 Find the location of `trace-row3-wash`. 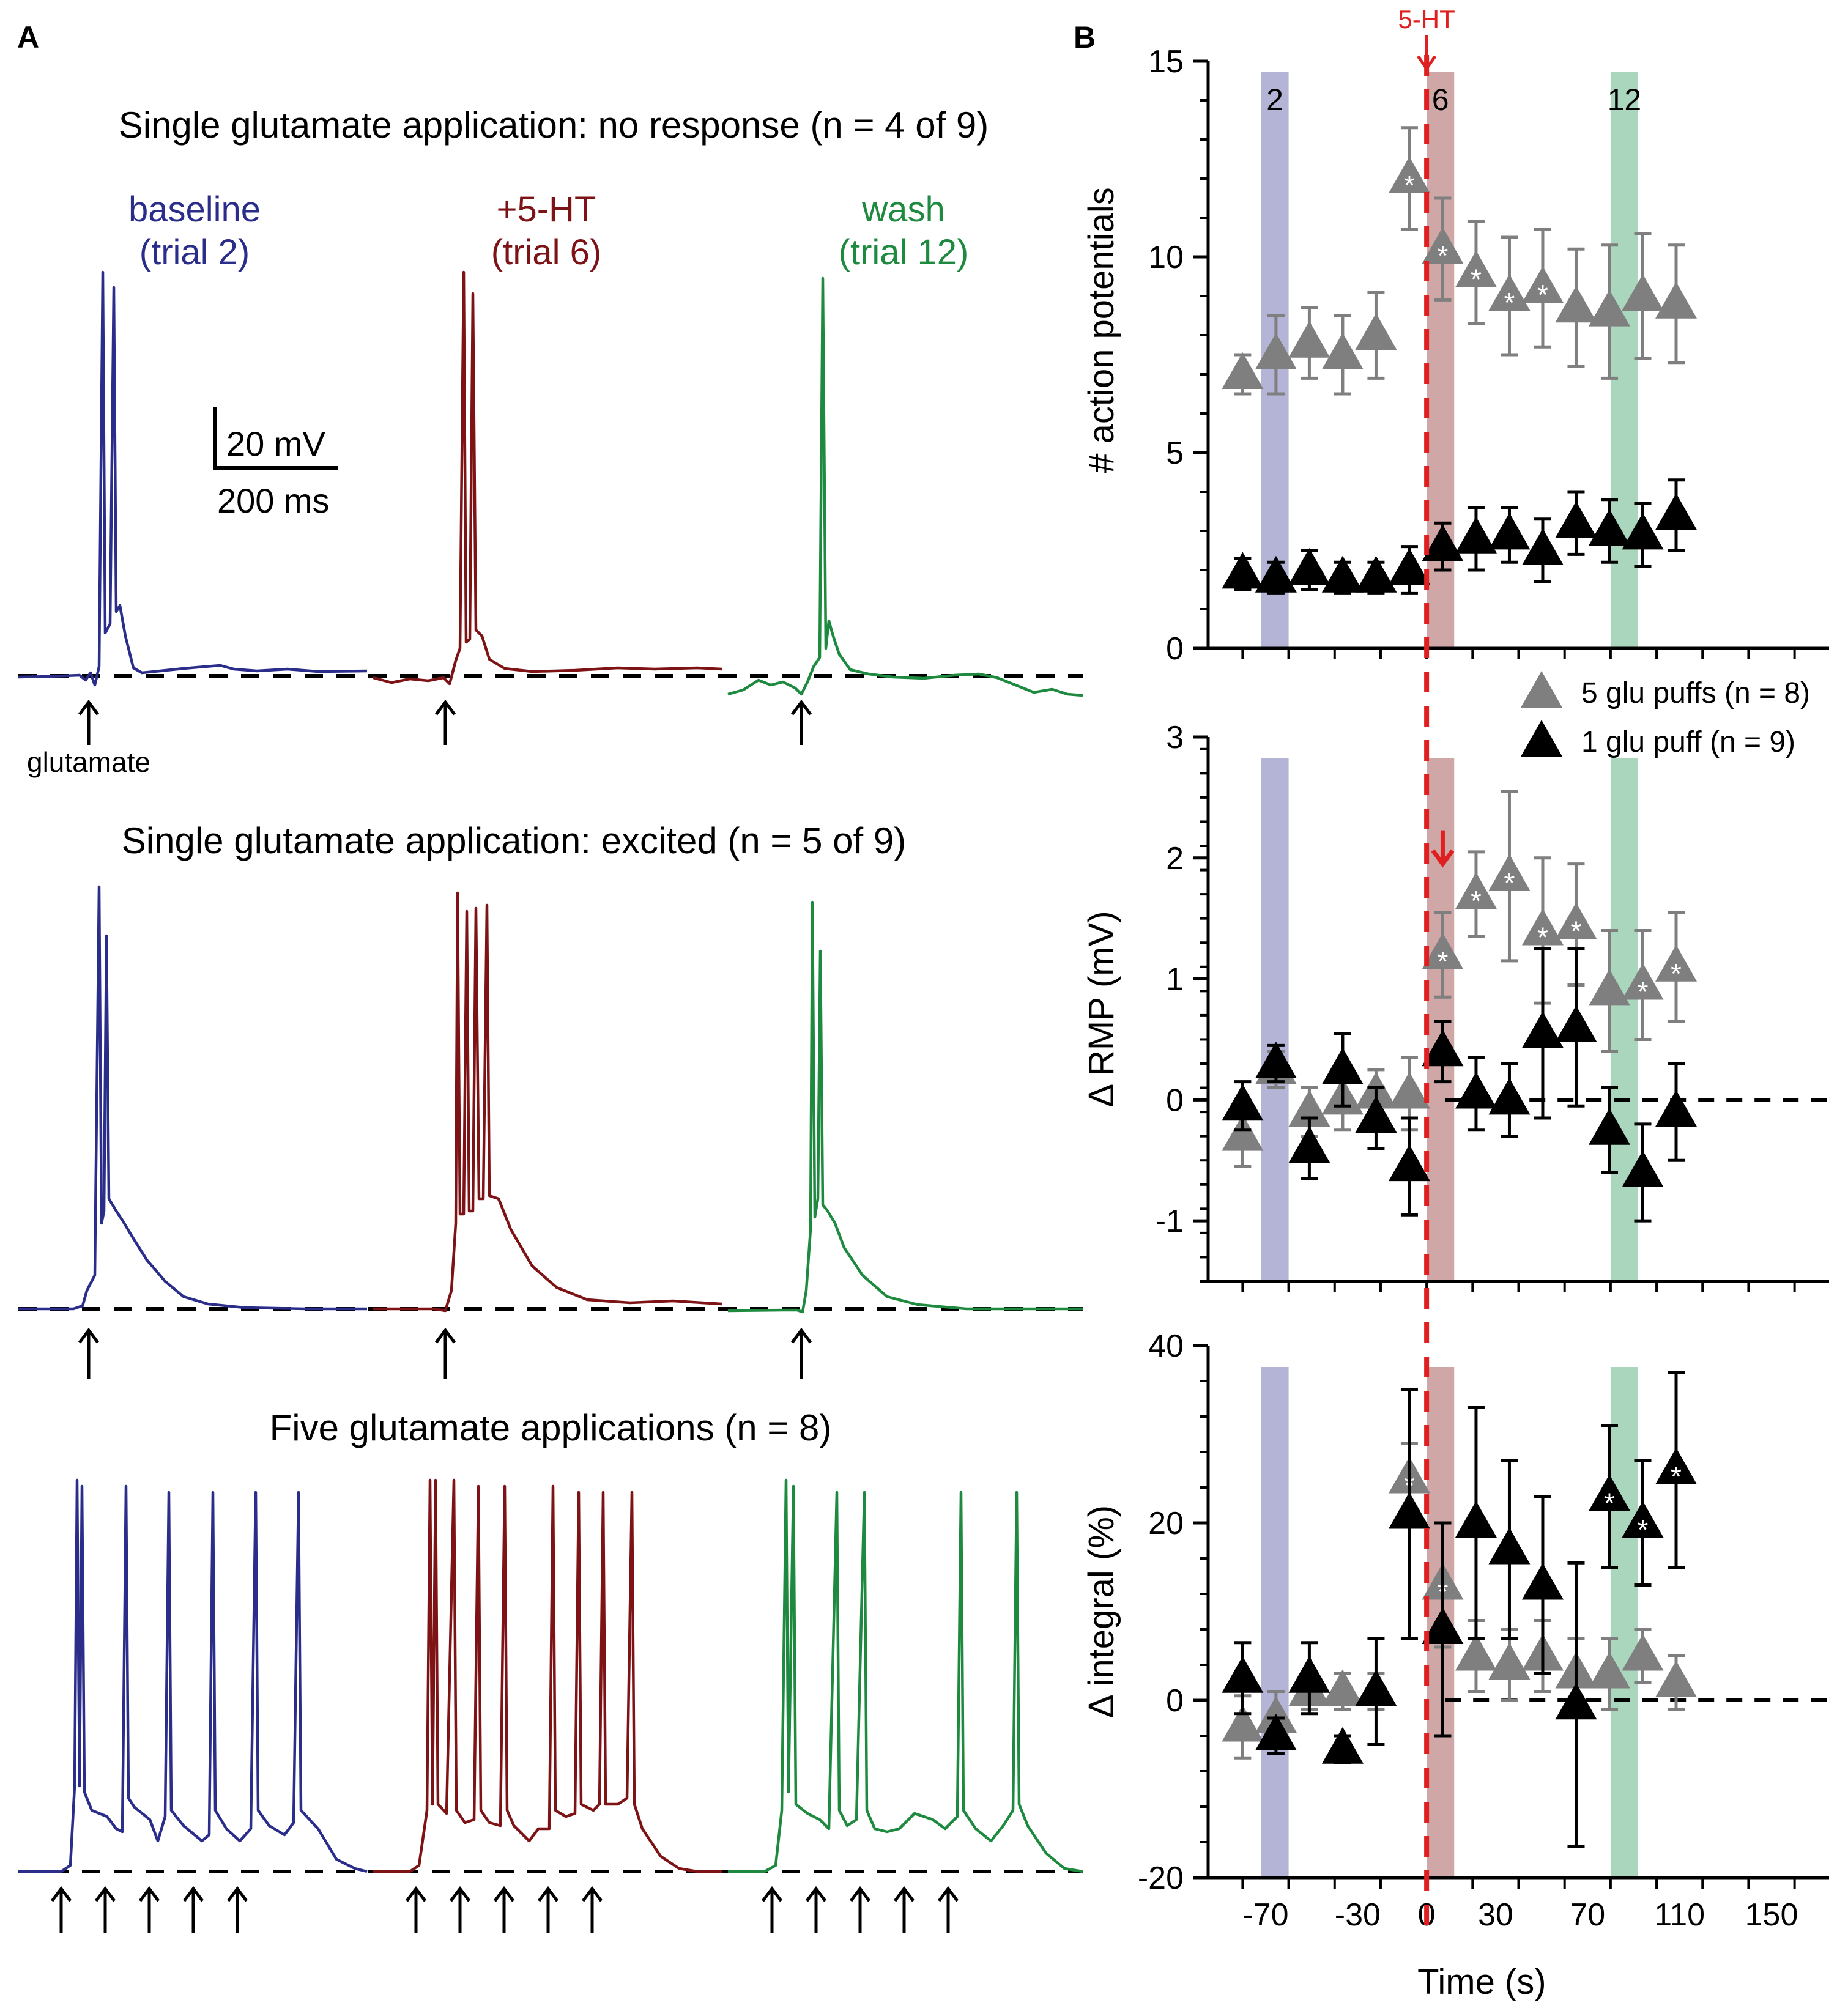

trace-row3-wash is located at coordinates (905, 1675).